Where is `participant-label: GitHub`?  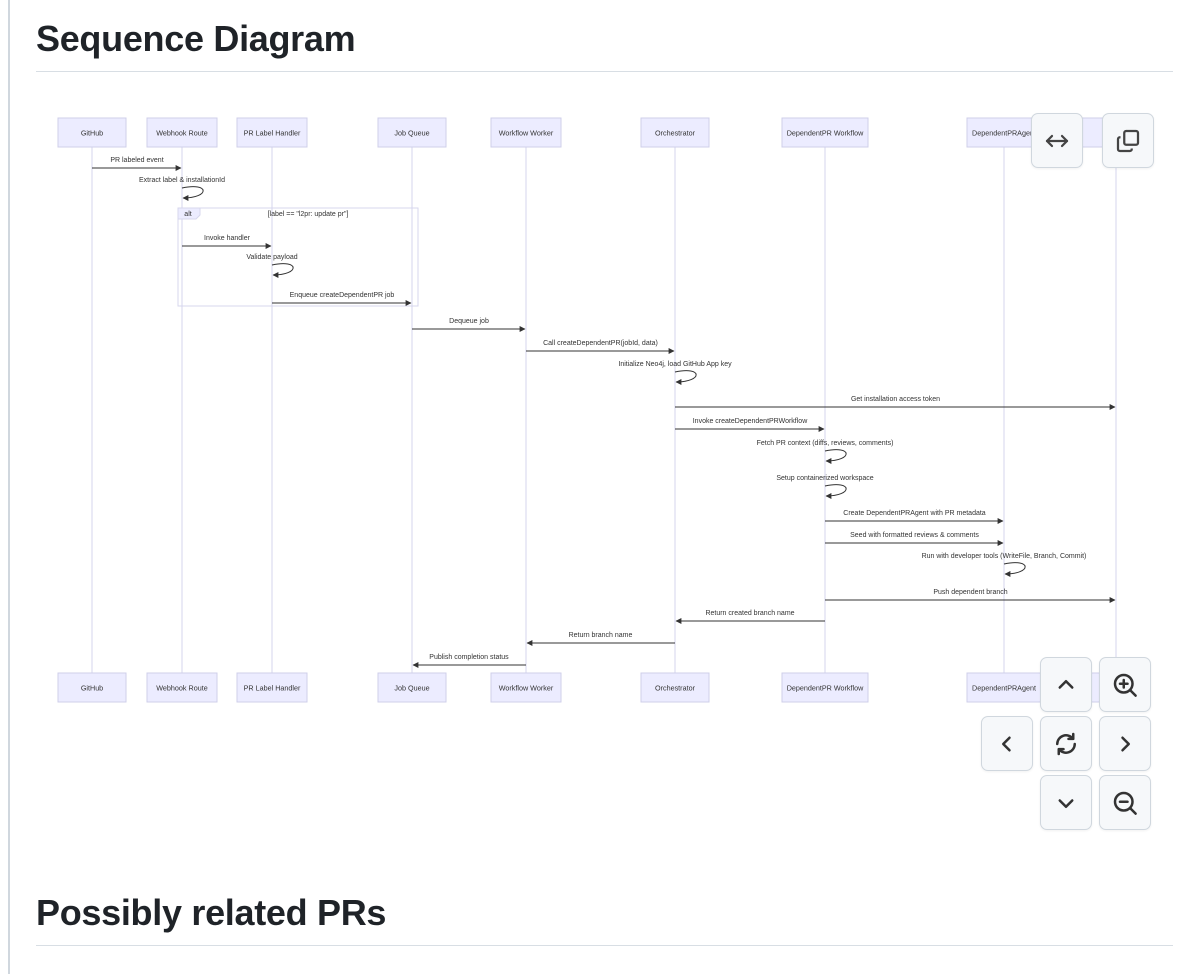
participant-label: GitHub is located at coordinates (92, 133).